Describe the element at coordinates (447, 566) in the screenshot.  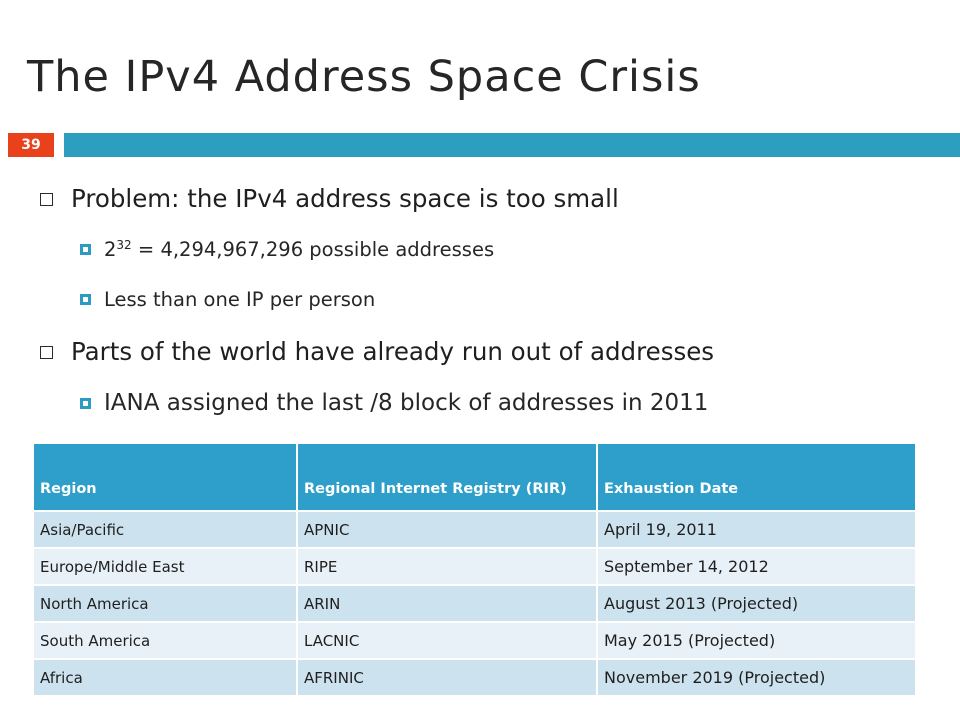
I see `cell-rir: RIPE` at that location.